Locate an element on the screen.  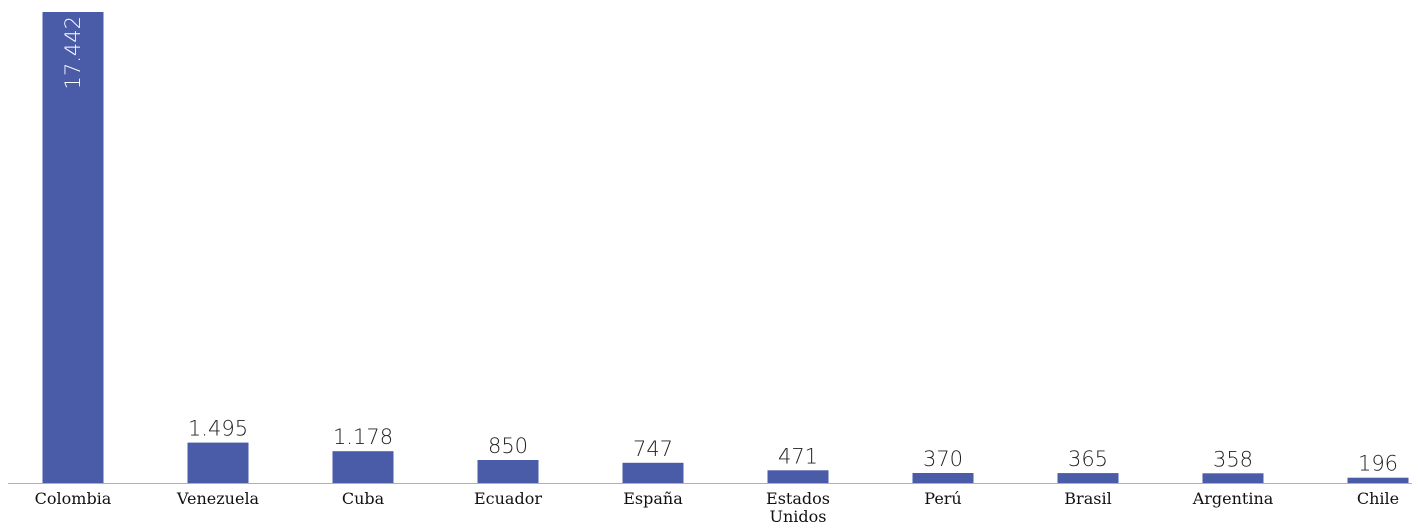
bar-argentina is located at coordinates (1233, 478).